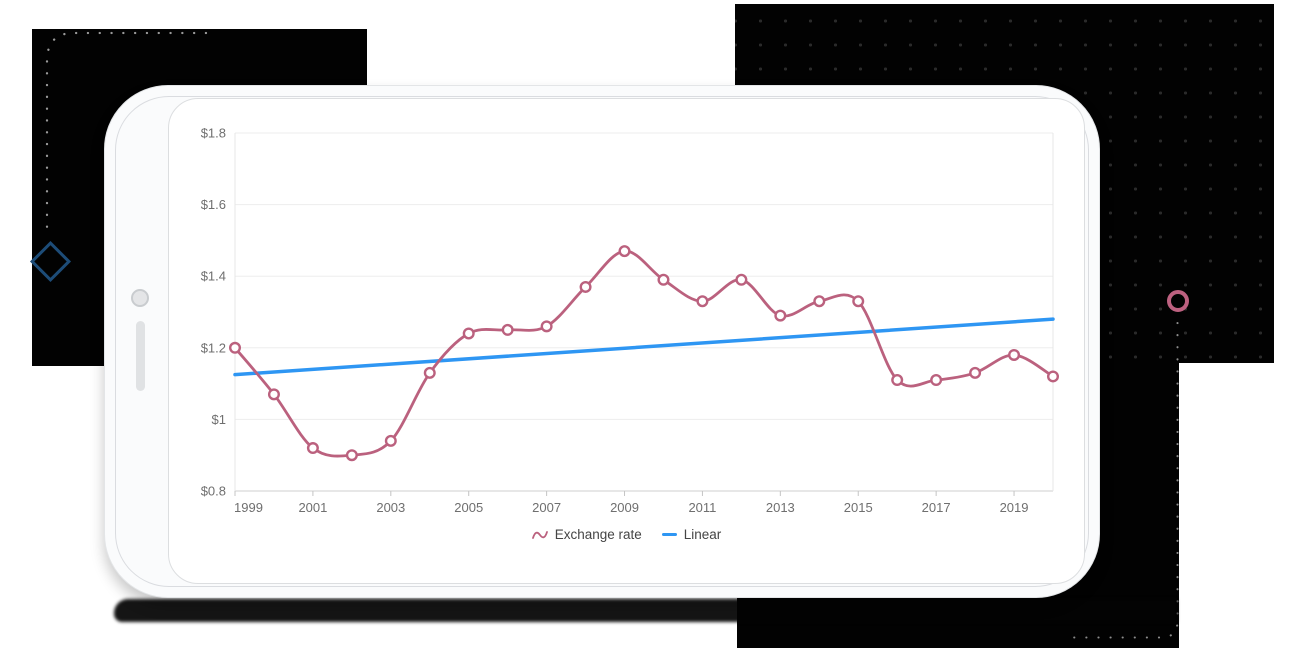 The image size is (1304, 648). I want to click on legend-label-linear: Linear, so click(702, 534).